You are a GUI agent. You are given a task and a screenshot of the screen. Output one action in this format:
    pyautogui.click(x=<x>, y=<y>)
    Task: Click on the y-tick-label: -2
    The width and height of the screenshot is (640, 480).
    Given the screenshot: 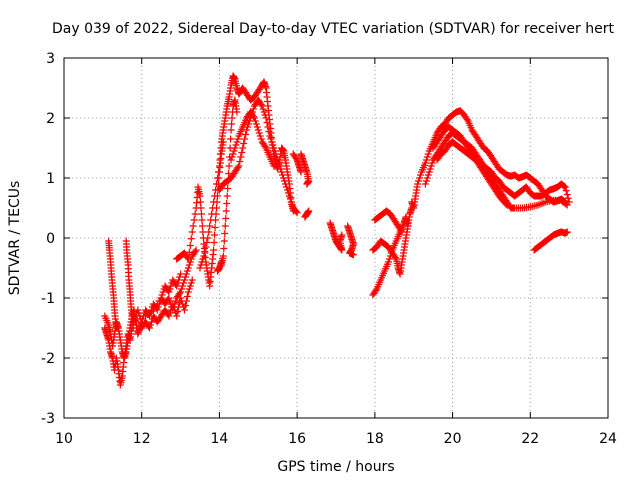 What is the action you would take?
    pyautogui.click(x=48, y=359)
    